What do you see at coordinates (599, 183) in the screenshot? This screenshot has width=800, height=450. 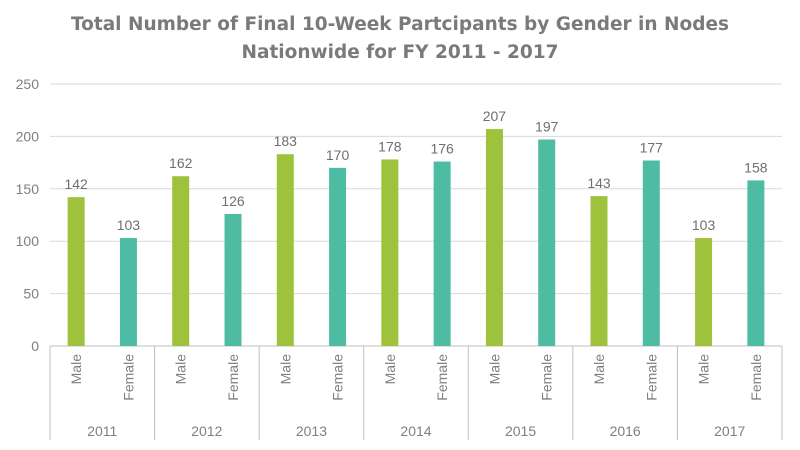 I see `data-label: 143` at bounding box center [599, 183].